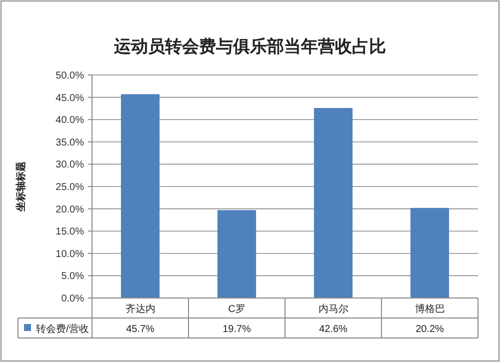  What do you see at coordinates (72, 276) in the screenshot?
I see `y-tick-label: 5.0%` at bounding box center [72, 276].